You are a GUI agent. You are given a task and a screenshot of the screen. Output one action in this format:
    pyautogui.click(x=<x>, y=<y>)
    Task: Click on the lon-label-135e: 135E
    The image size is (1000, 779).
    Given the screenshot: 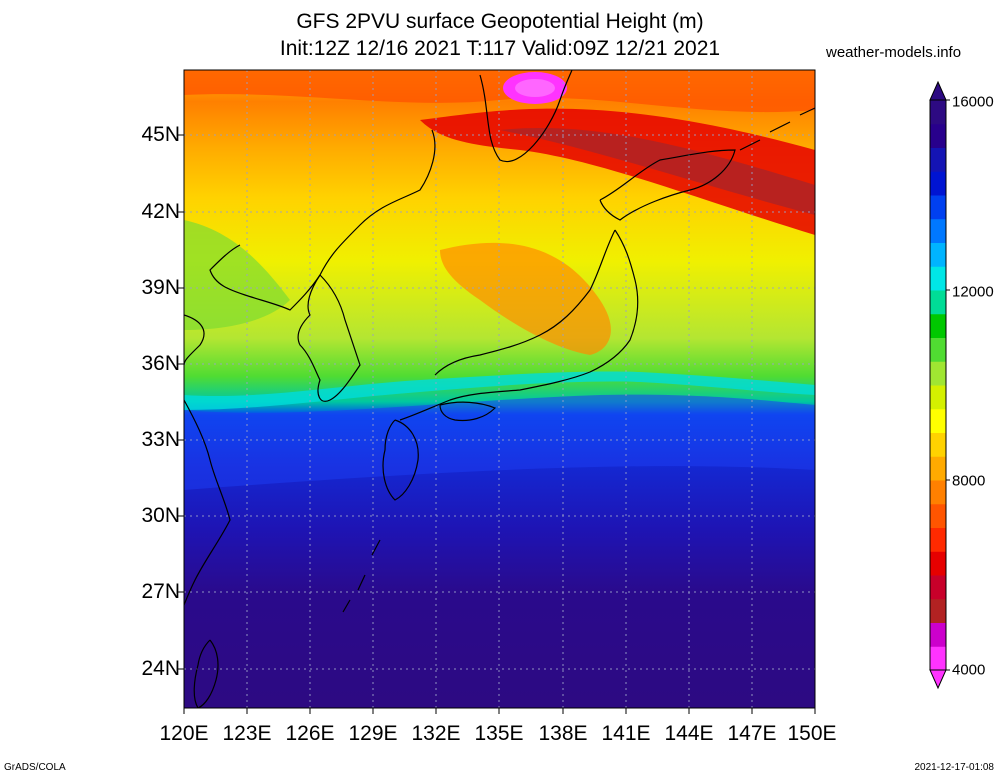 What is the action you would take?
    pyautogui.click(x=499, y=733)
    